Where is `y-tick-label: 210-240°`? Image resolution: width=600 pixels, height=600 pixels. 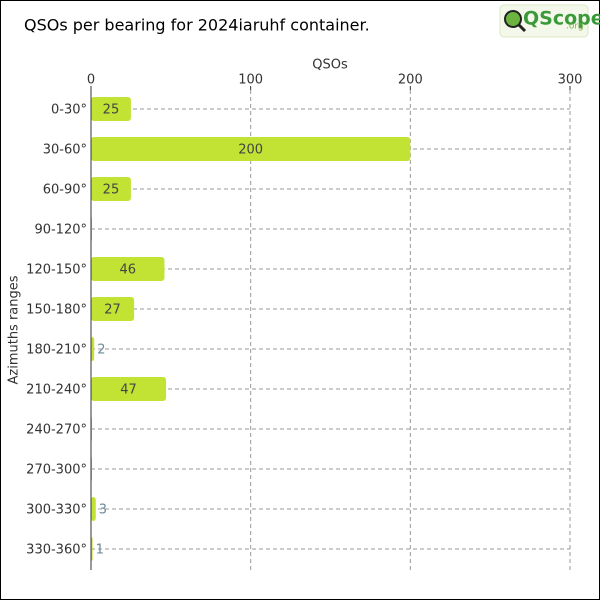 y-tick-label: 210-240° is located at coordinates (56, 390).